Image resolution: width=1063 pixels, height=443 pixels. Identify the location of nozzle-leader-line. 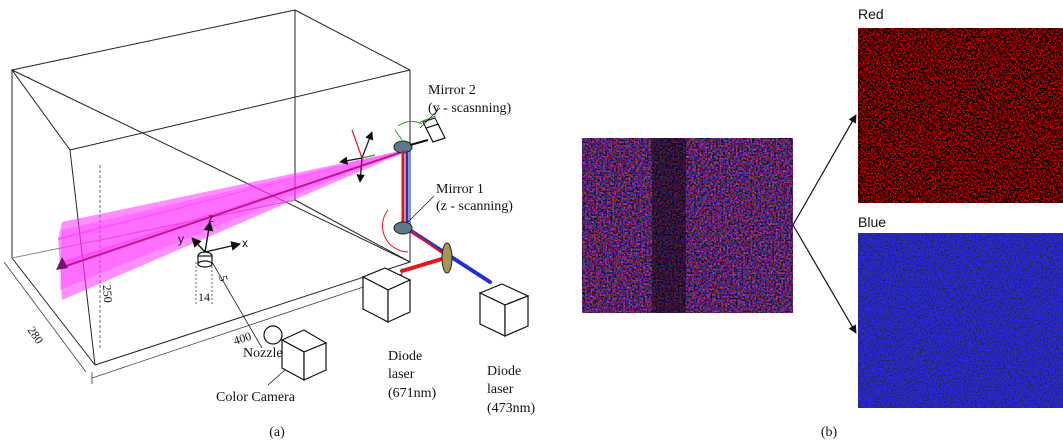
(237, 305).